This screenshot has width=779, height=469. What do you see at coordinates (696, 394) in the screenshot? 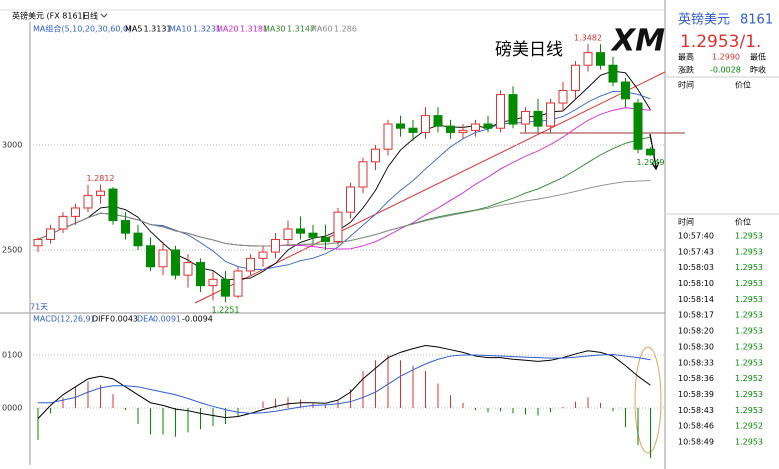
I see `trade-time: 10:58:39` at bounding box center [696, 394].